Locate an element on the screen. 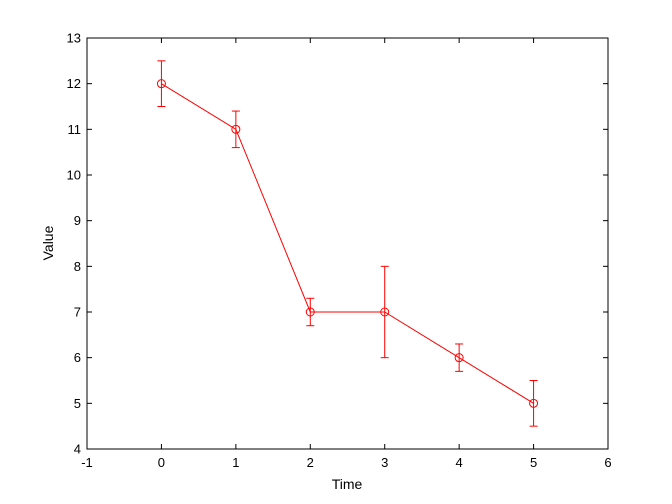 The image size is (672, 504). x-tick-label: 4 is located at coordinates (459, 462).